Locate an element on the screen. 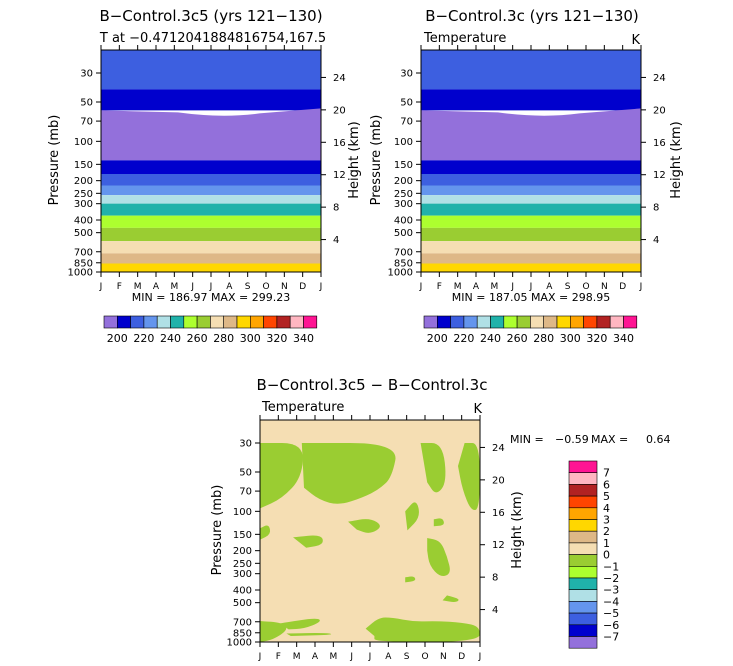 This screenshot has width=733, height=666. panel1-colorbar-label: 200 is located at coordinates (117, 338).